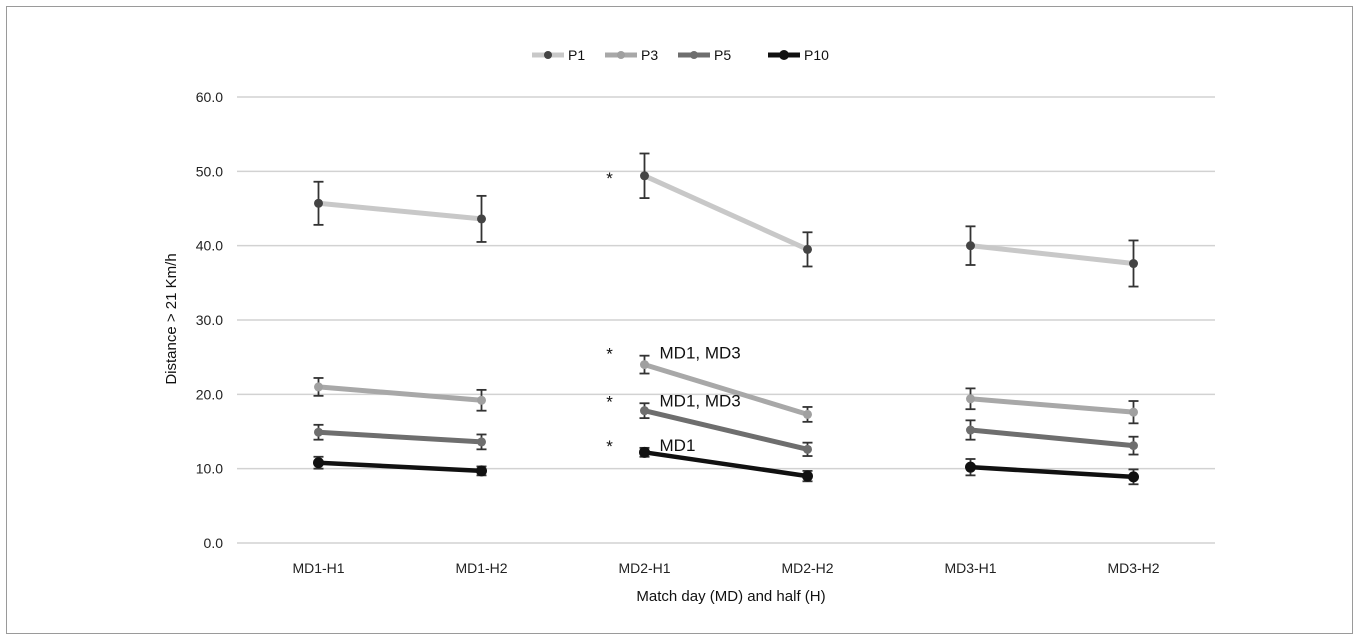 This screenshot has height=642, width=1361. Describe the element at coordinates (725, 568) in the screenshot. I see `x-tick-labels: MD1-H1 MD1-H2 MD2-H1 MD2-H2 MD3-H1 MD3-H2` at that location.